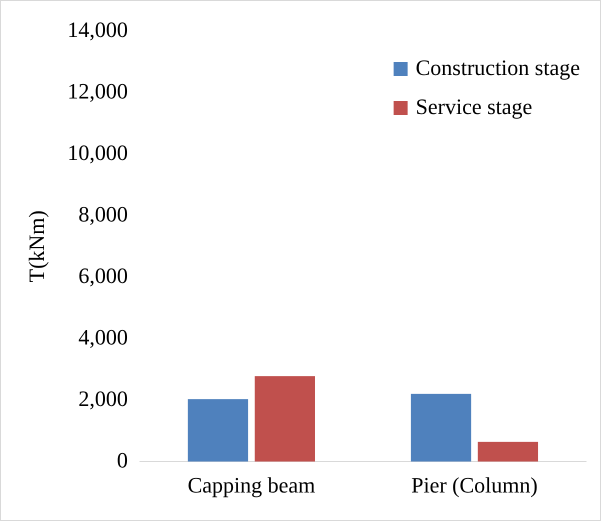 The height and width of the screenshot is (521, 601). What do you see at coordinates (103, 398) in the screenshot?
I see `y-tick-label: 2,000` at bounding box center [103, 398].